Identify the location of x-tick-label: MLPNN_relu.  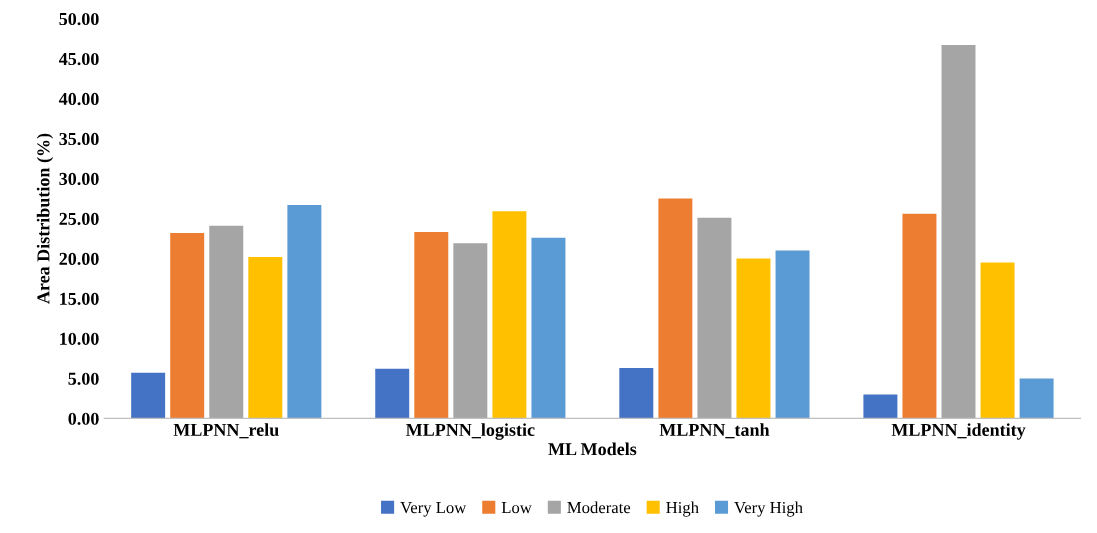
(226, 431).